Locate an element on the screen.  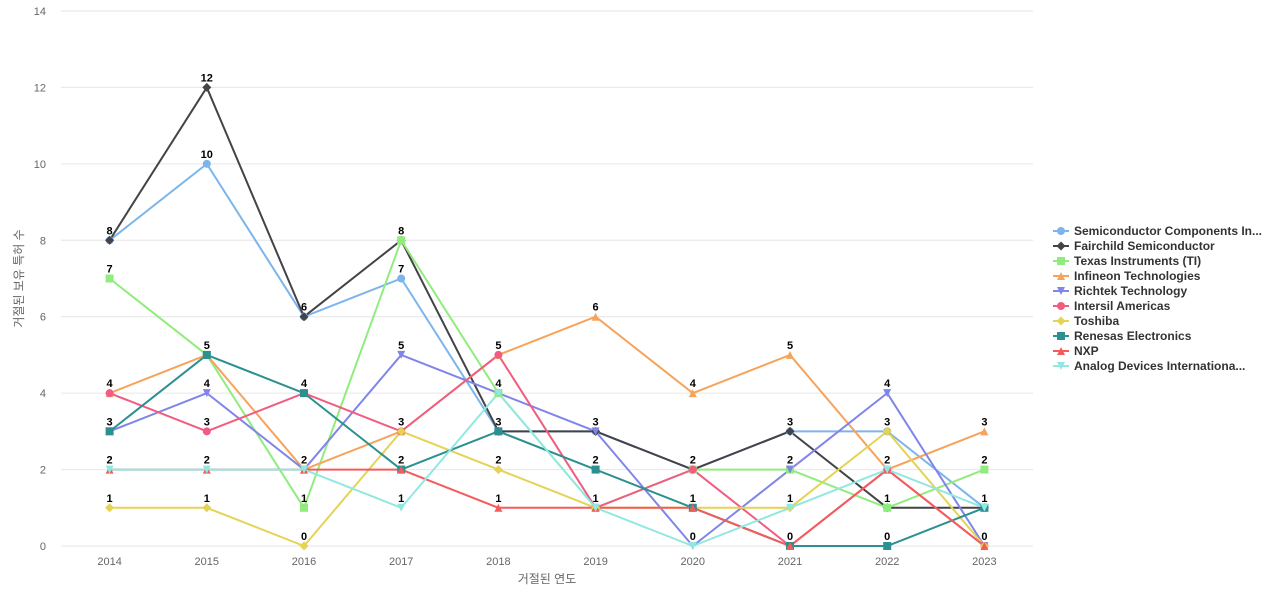
legend-label: Fairchild Semiconductor is located at coordinates (1144, 246).